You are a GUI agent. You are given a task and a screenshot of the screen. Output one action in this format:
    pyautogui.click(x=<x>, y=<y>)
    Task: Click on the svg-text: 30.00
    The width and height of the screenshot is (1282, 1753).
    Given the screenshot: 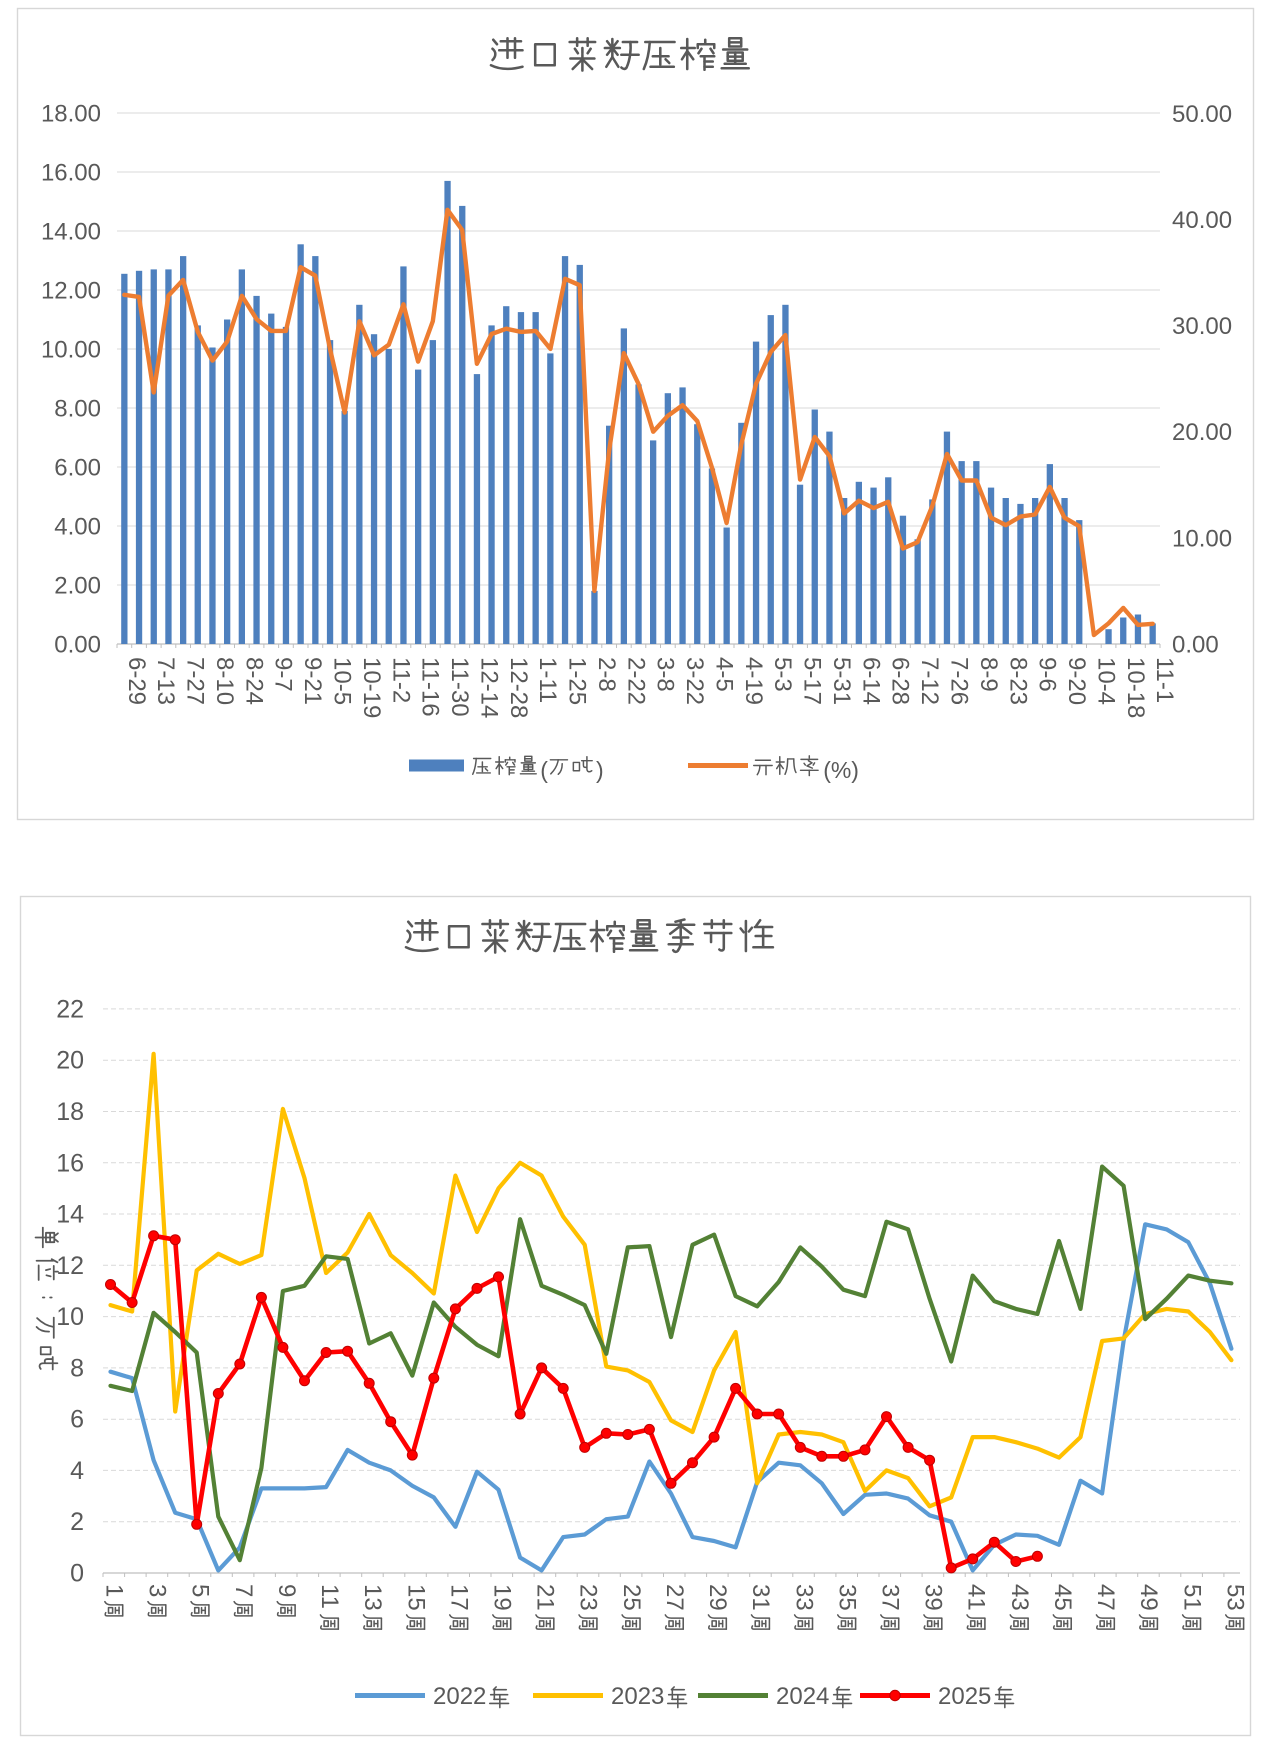 What is the action you would take?
    pyautogui.click(x=1202, y=326)
    